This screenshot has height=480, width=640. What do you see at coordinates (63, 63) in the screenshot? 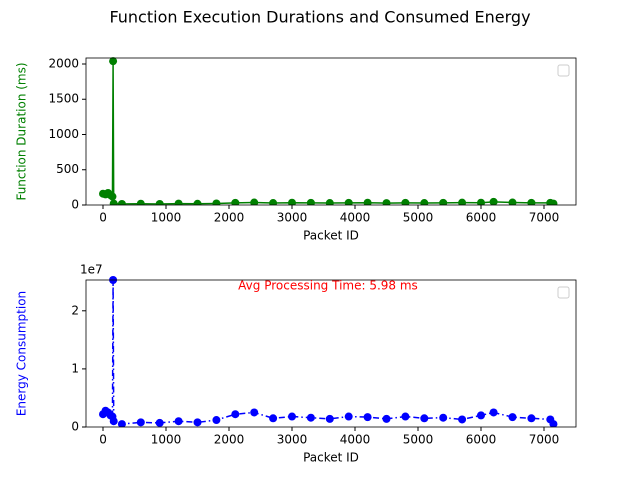
I see `y-tick-label: 2000` at bounding box center [63, 63].